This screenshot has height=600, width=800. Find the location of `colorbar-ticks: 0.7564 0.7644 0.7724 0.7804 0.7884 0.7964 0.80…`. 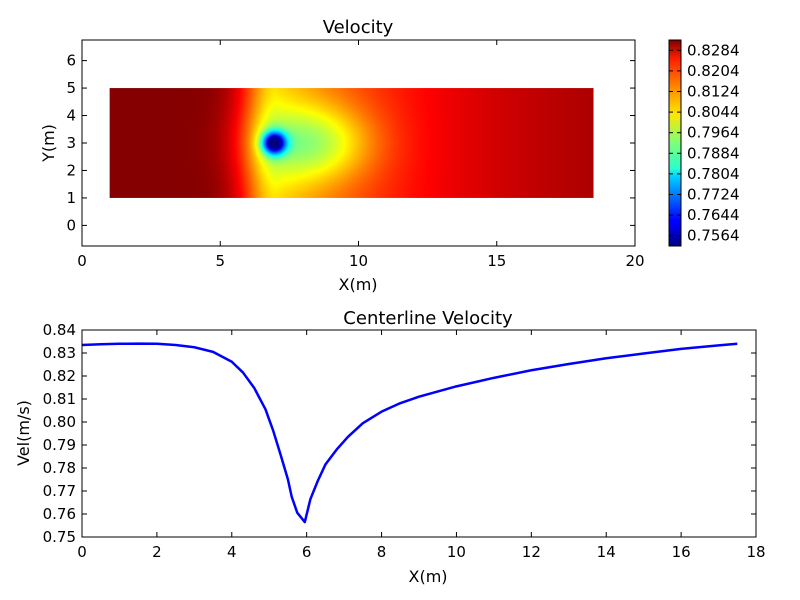

colorbar-ticks: 0.7564 0.7644 0.7724 0.7804 0.7884 0.7964 0.80… is located at coordinates (704, 143).